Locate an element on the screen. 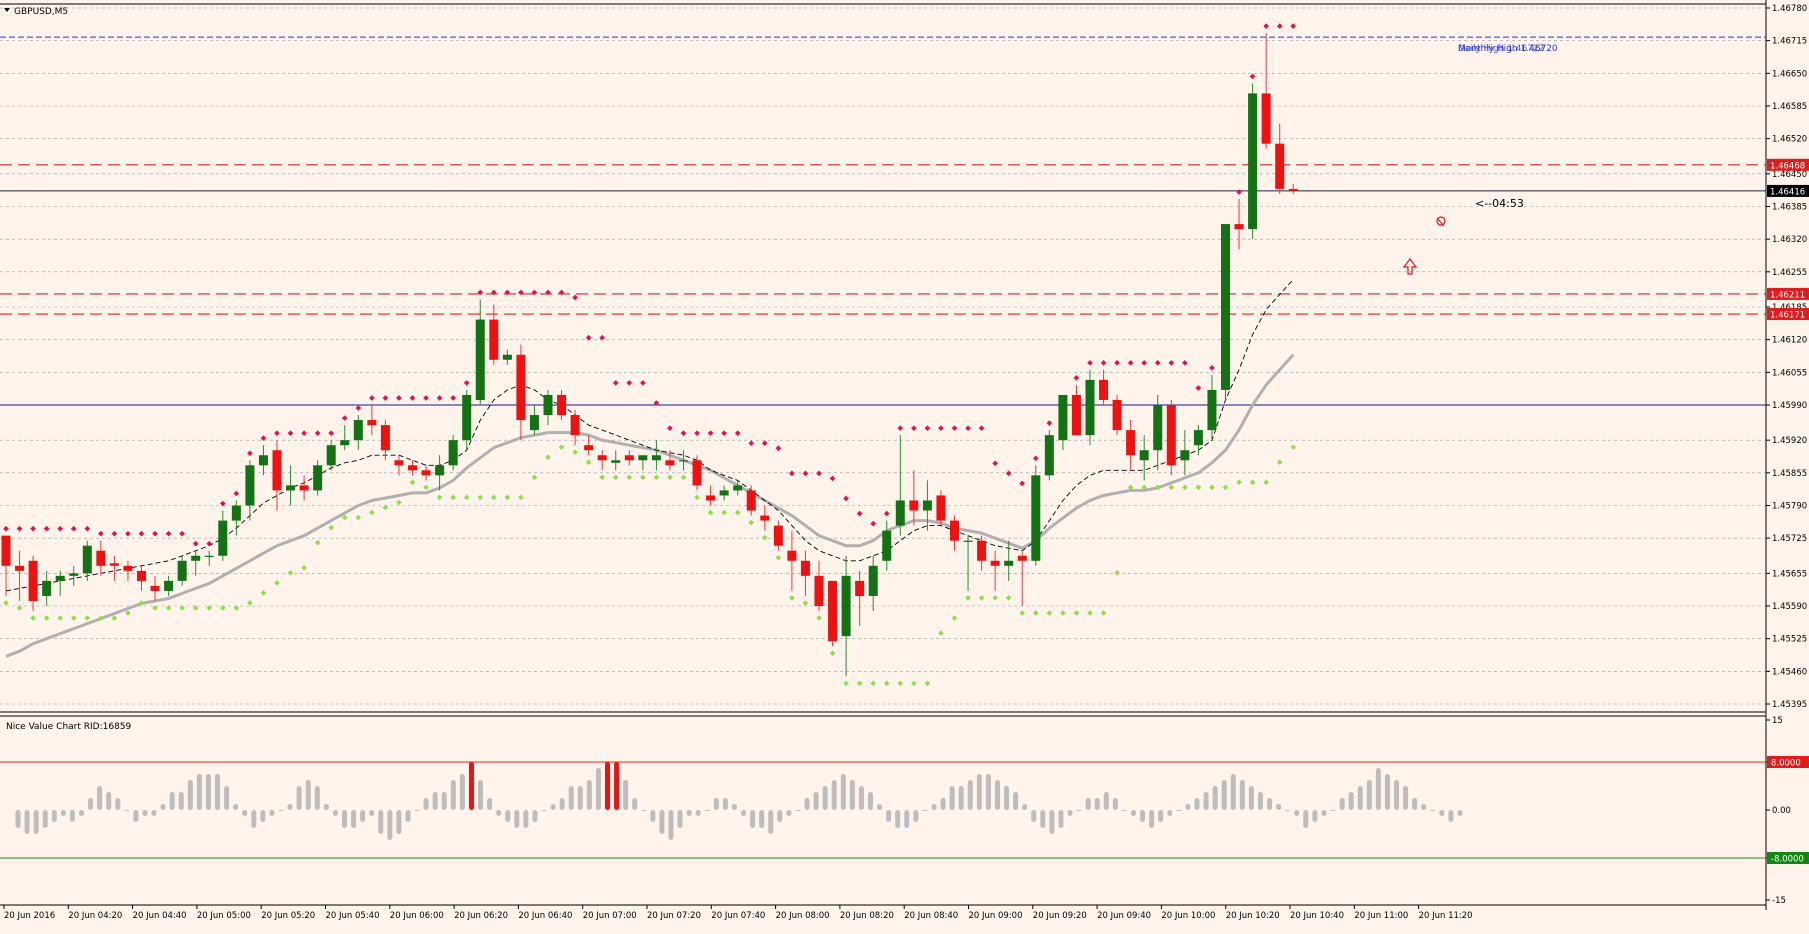 This screenshot has height=934, width=1809. chart-menu-icon is located at coordinates (7, 10).